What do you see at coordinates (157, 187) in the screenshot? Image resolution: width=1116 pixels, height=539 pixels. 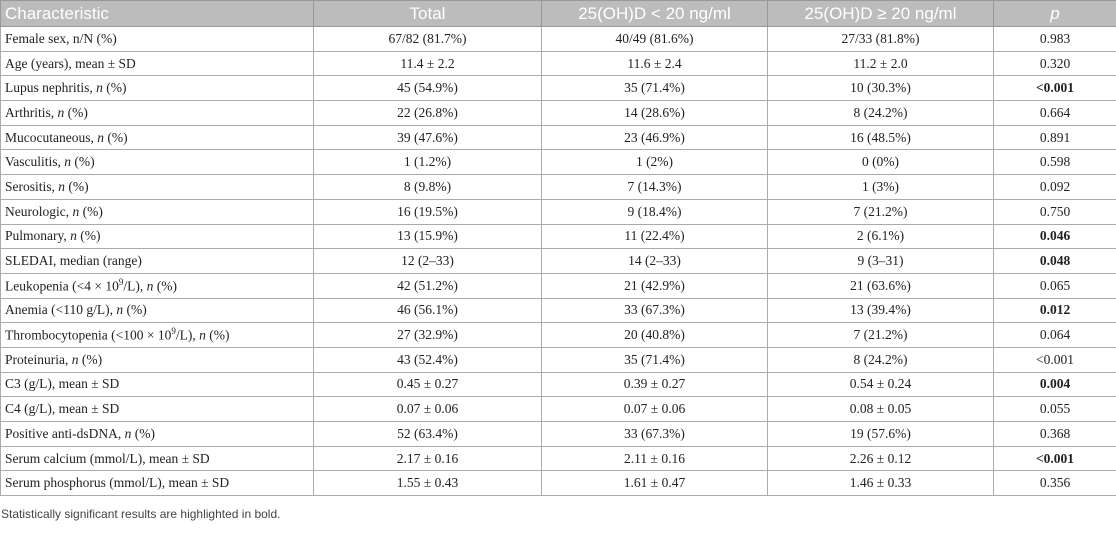 I see `cell: Serositis, n (%)` at bounding box center [157, 187].